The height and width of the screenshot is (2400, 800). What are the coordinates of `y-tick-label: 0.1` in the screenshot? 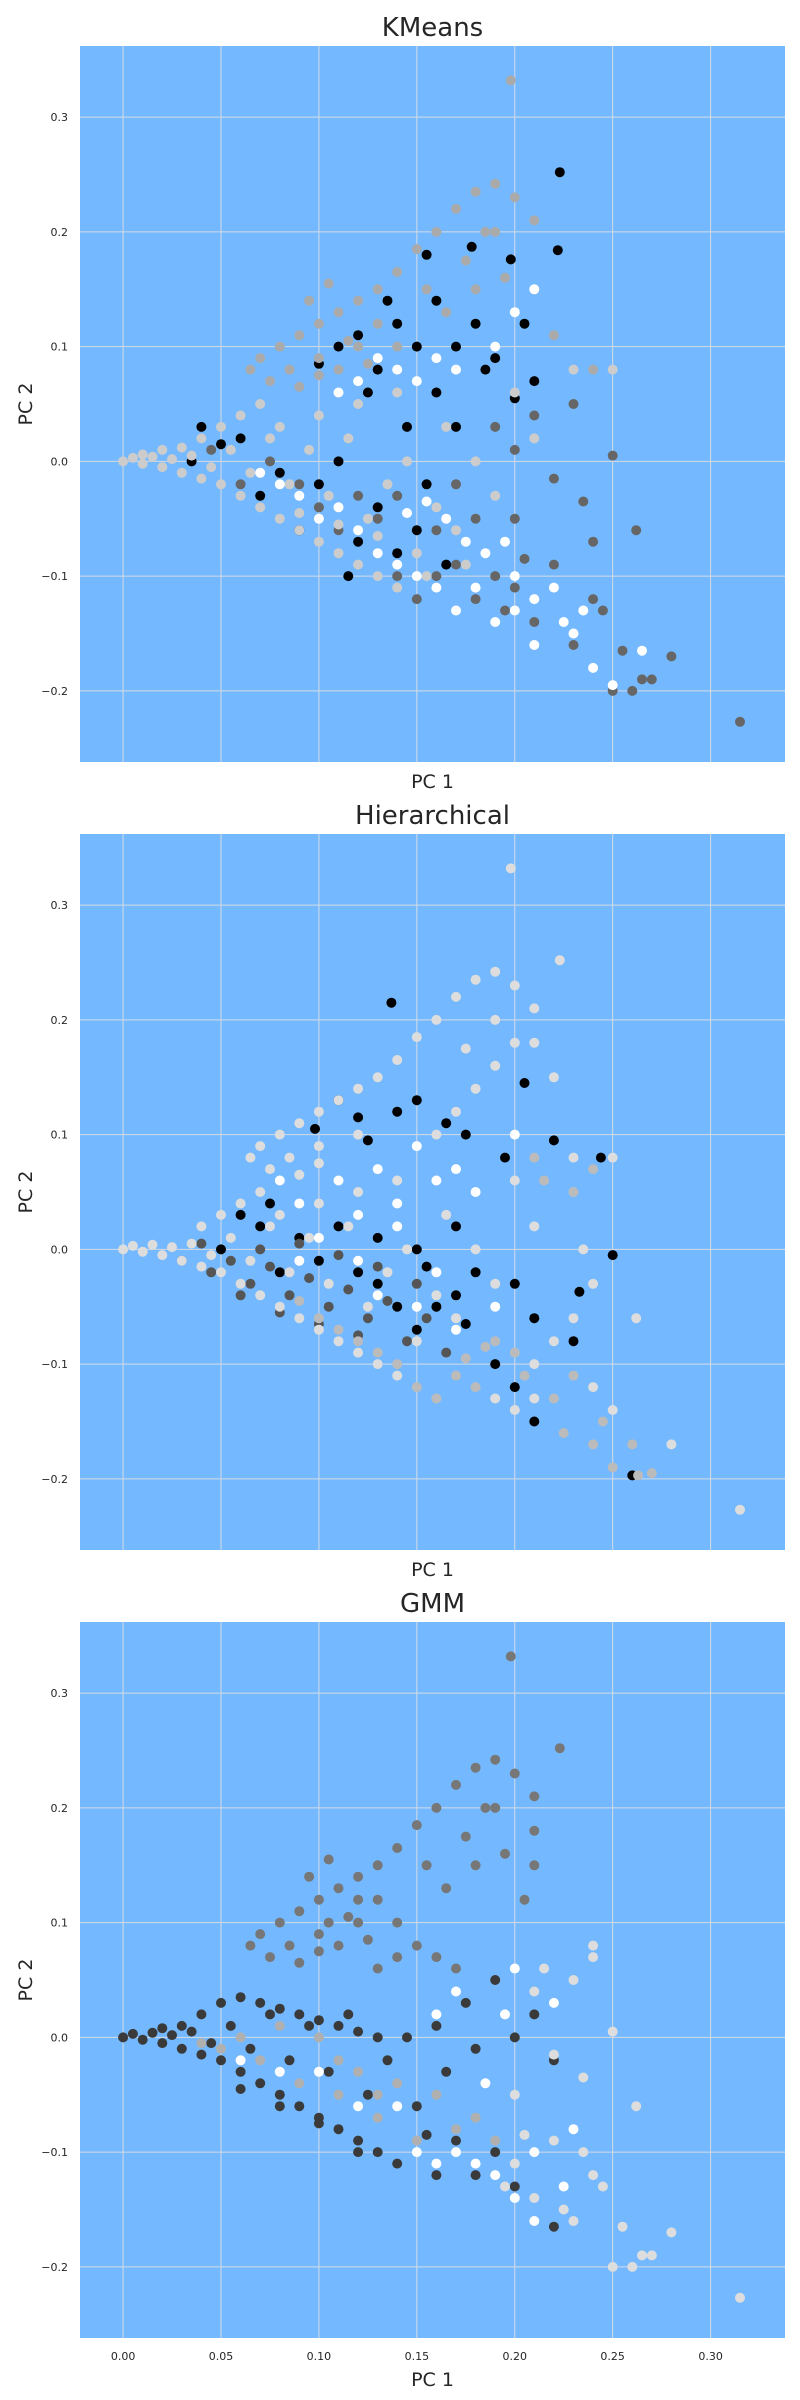 It's located at (60, 1923).